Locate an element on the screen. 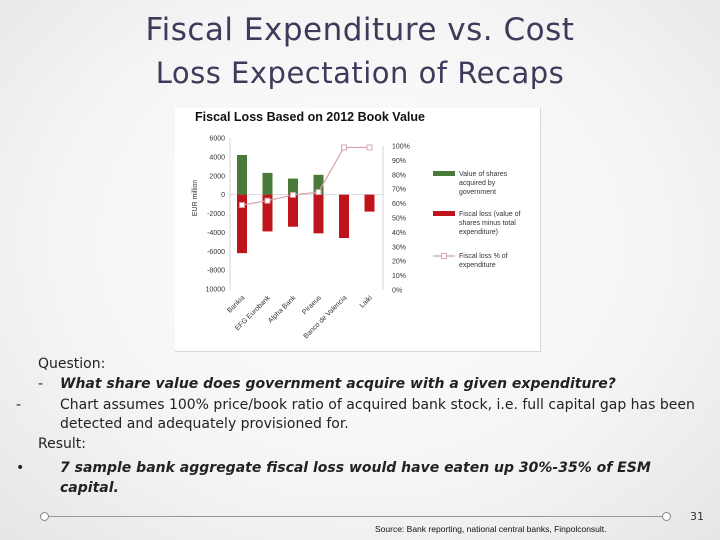  y-tick-label: 2000 is located at coordinates (217, 176).